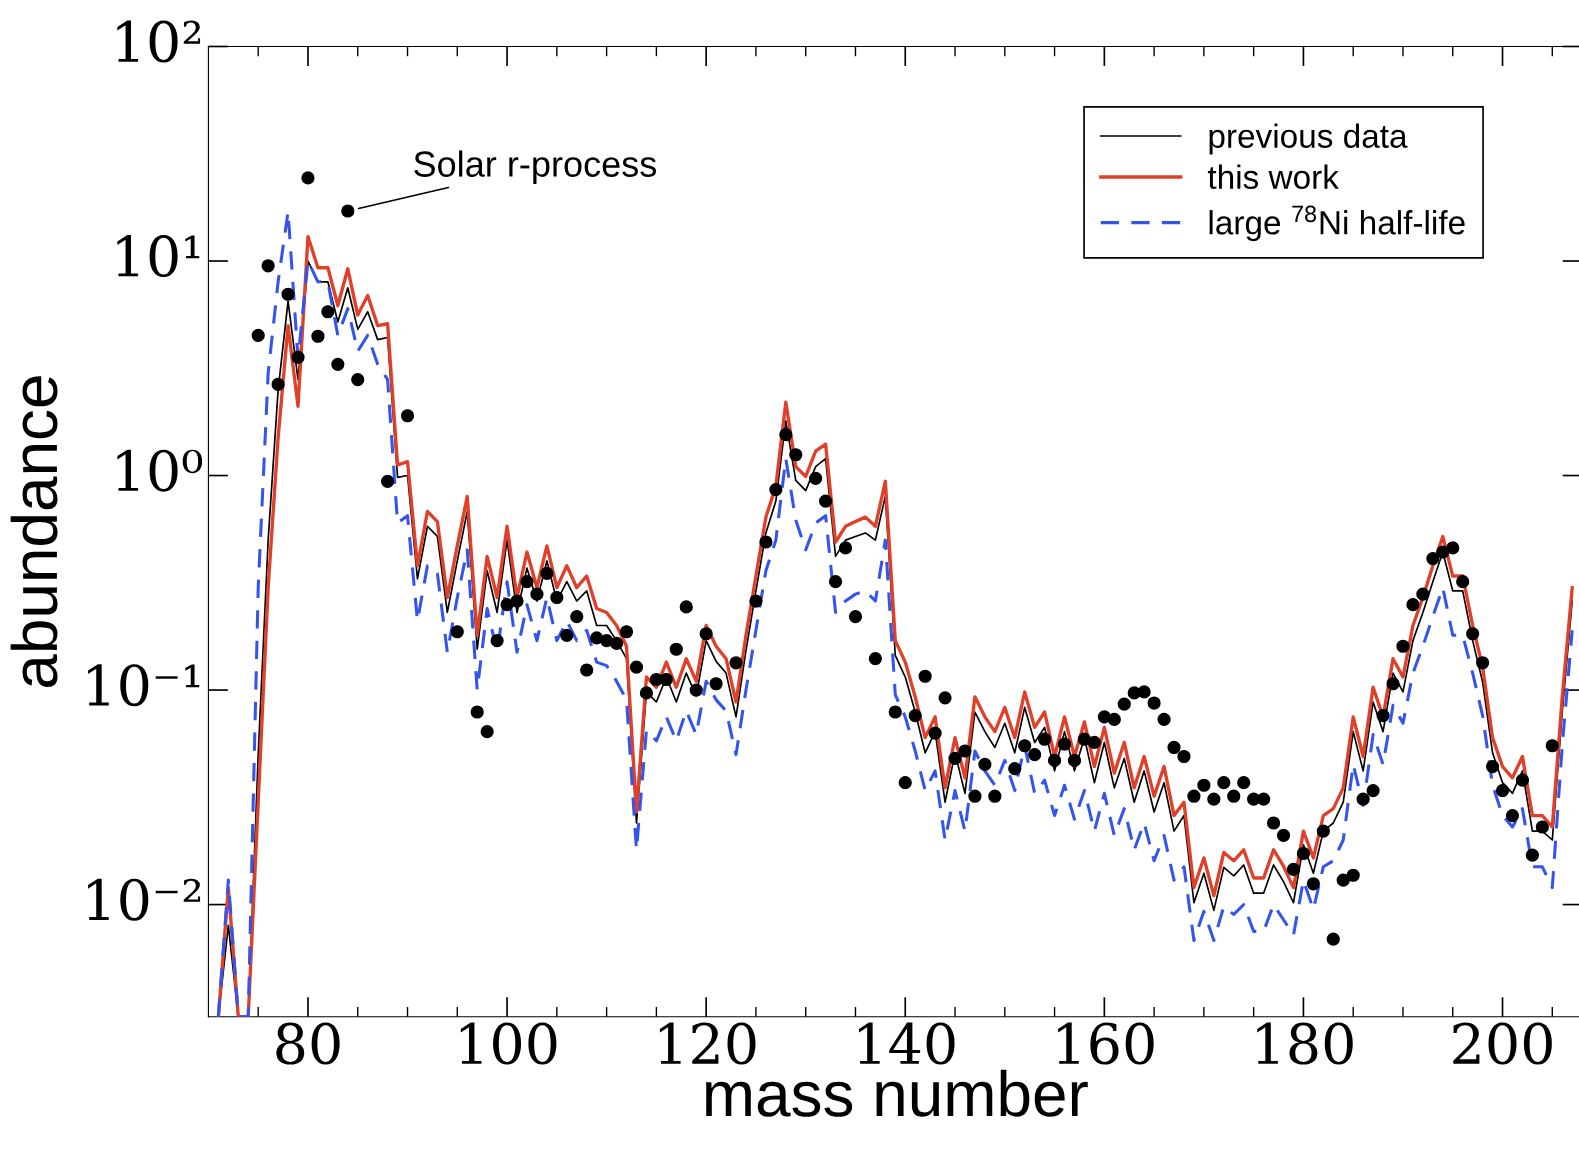  Describe the element at coordinates (1308, 139) in the screenshot. I see `legend-label: previous data` at that location.